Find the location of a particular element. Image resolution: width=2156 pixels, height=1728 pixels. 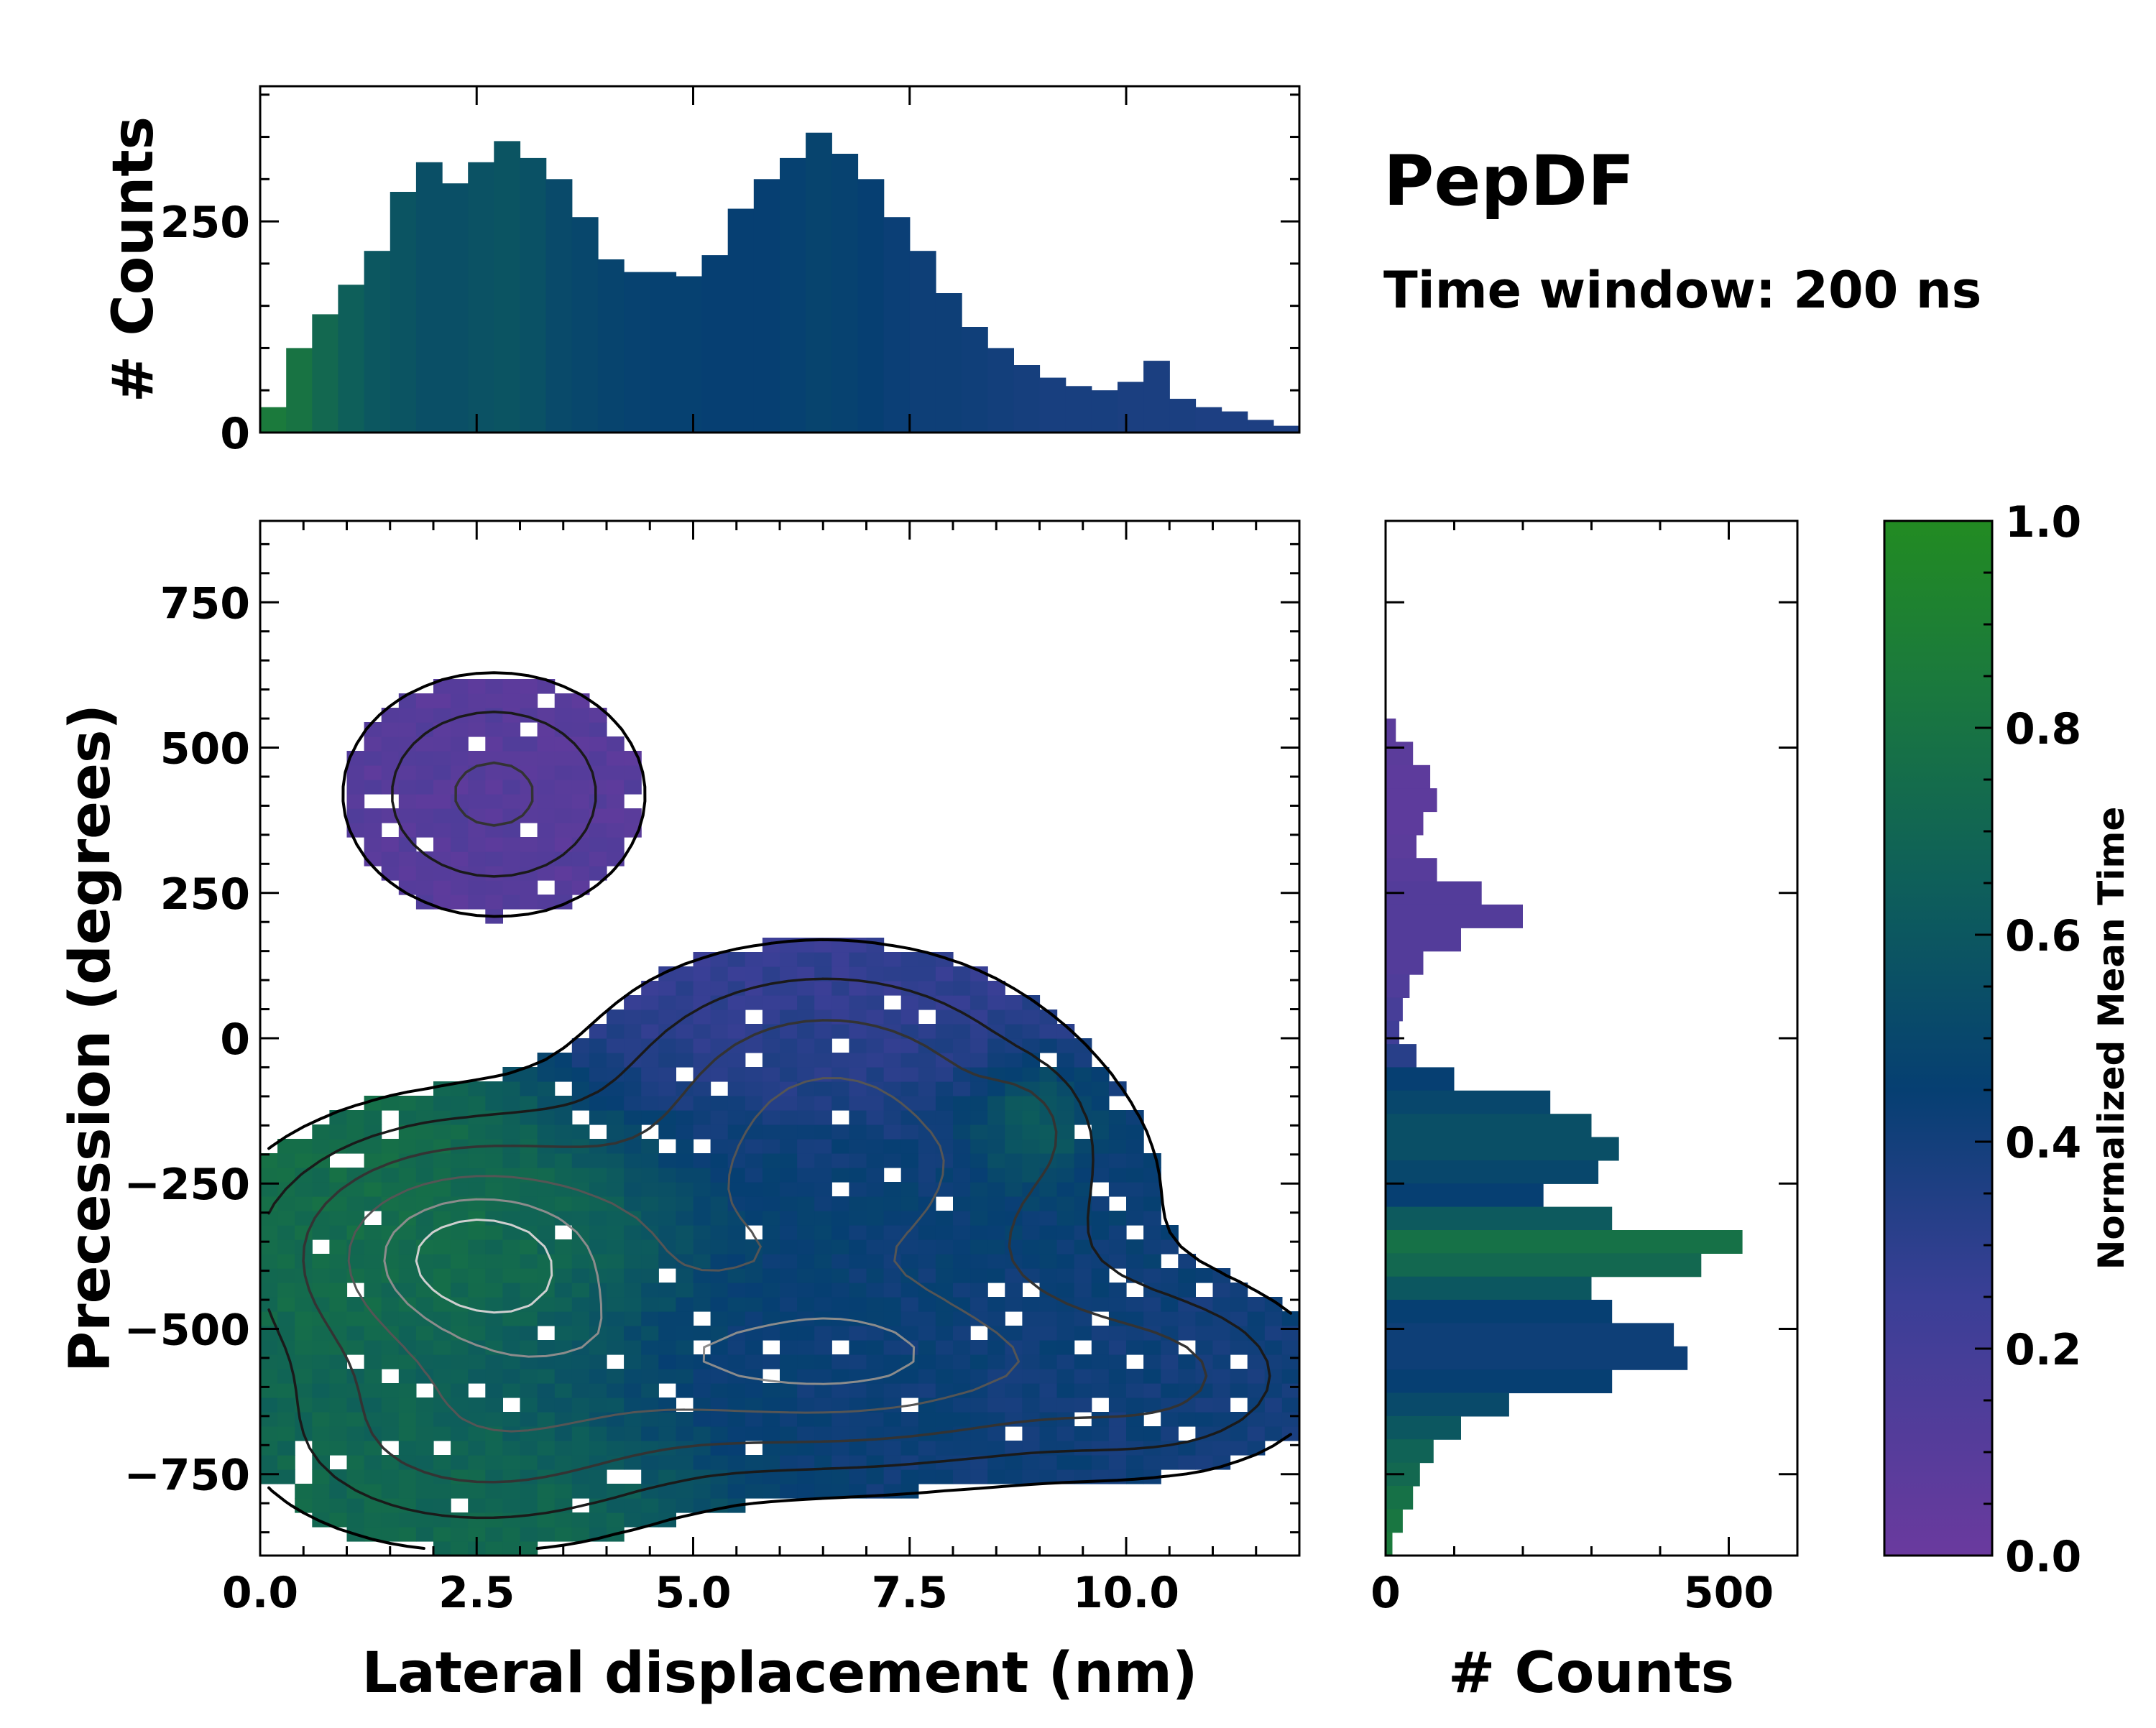

tick-label: 10.0 is located at coordinates (1126, 1593).